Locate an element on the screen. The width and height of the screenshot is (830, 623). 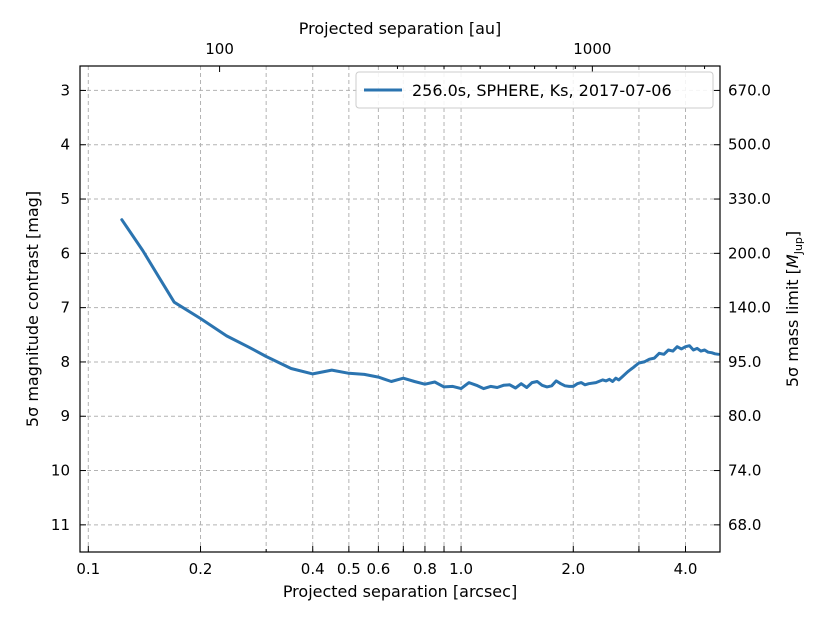
legend: 256.0s, SPHERE, Ks, 2017-07-06 is located at coordinates (534, 90).